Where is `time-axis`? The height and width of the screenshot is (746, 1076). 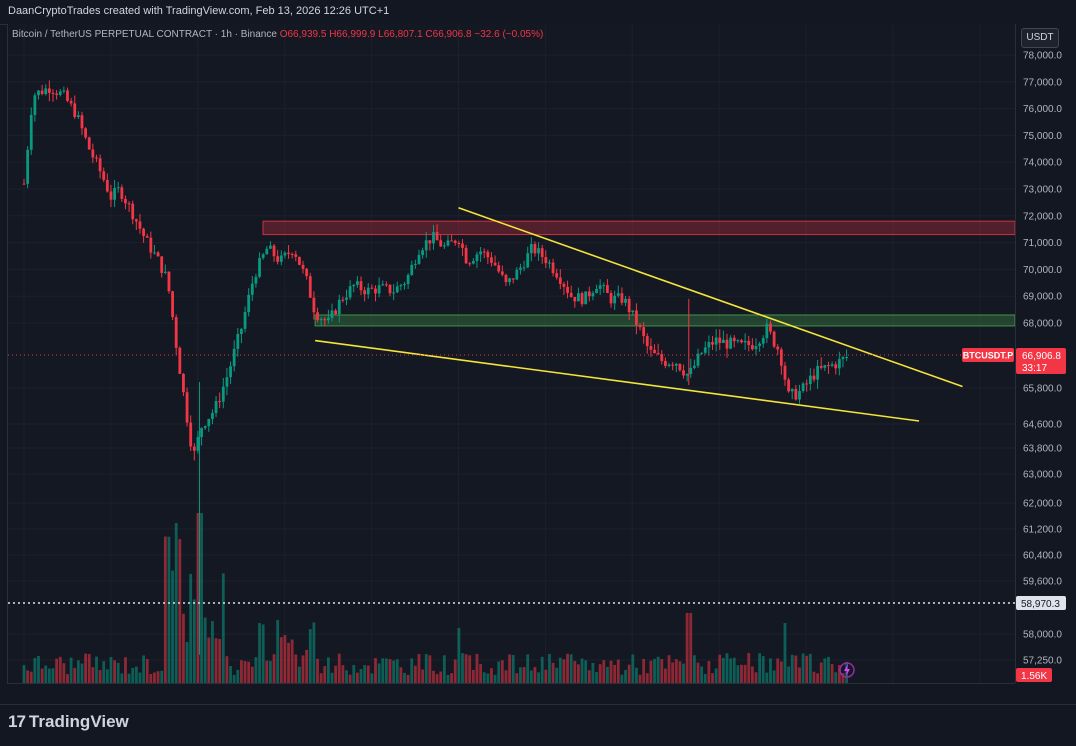 time-axis is located at coordinates (511, 693).